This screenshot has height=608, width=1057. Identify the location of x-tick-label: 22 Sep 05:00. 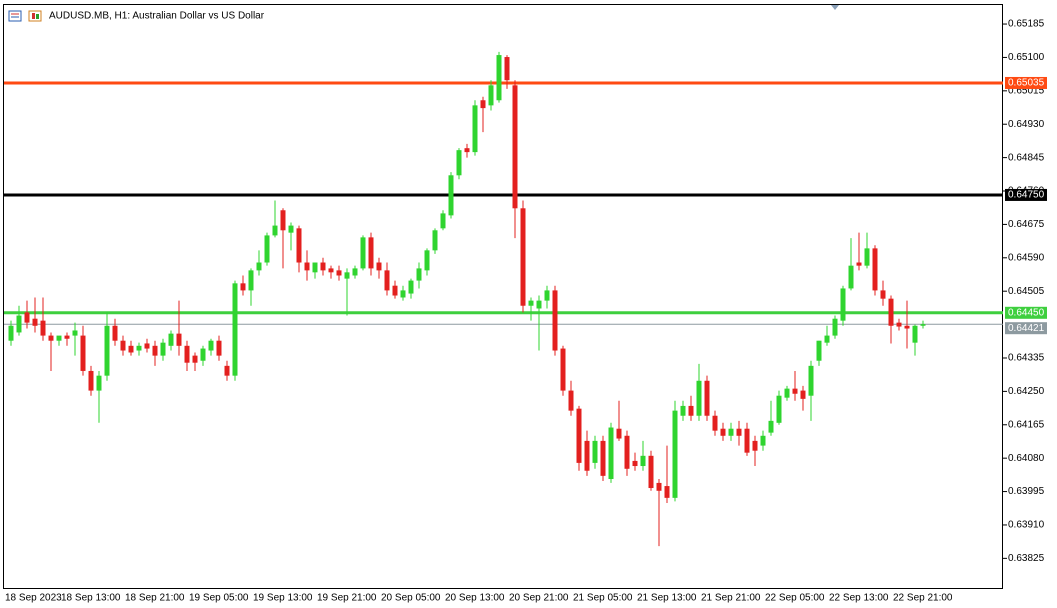
(795, 598).